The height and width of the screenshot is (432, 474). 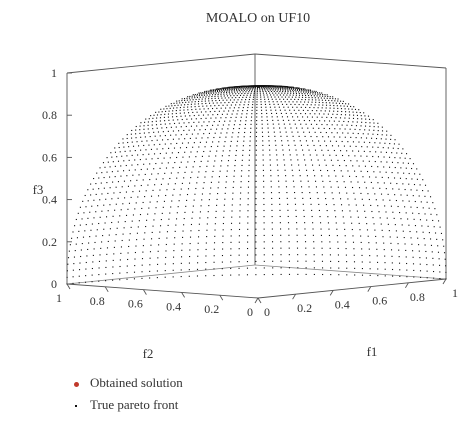 What do you see at coordinates (258, 18) in the screenshot?
I see `chart-title: MOALO on UF10` at bounding box center [258, 18].